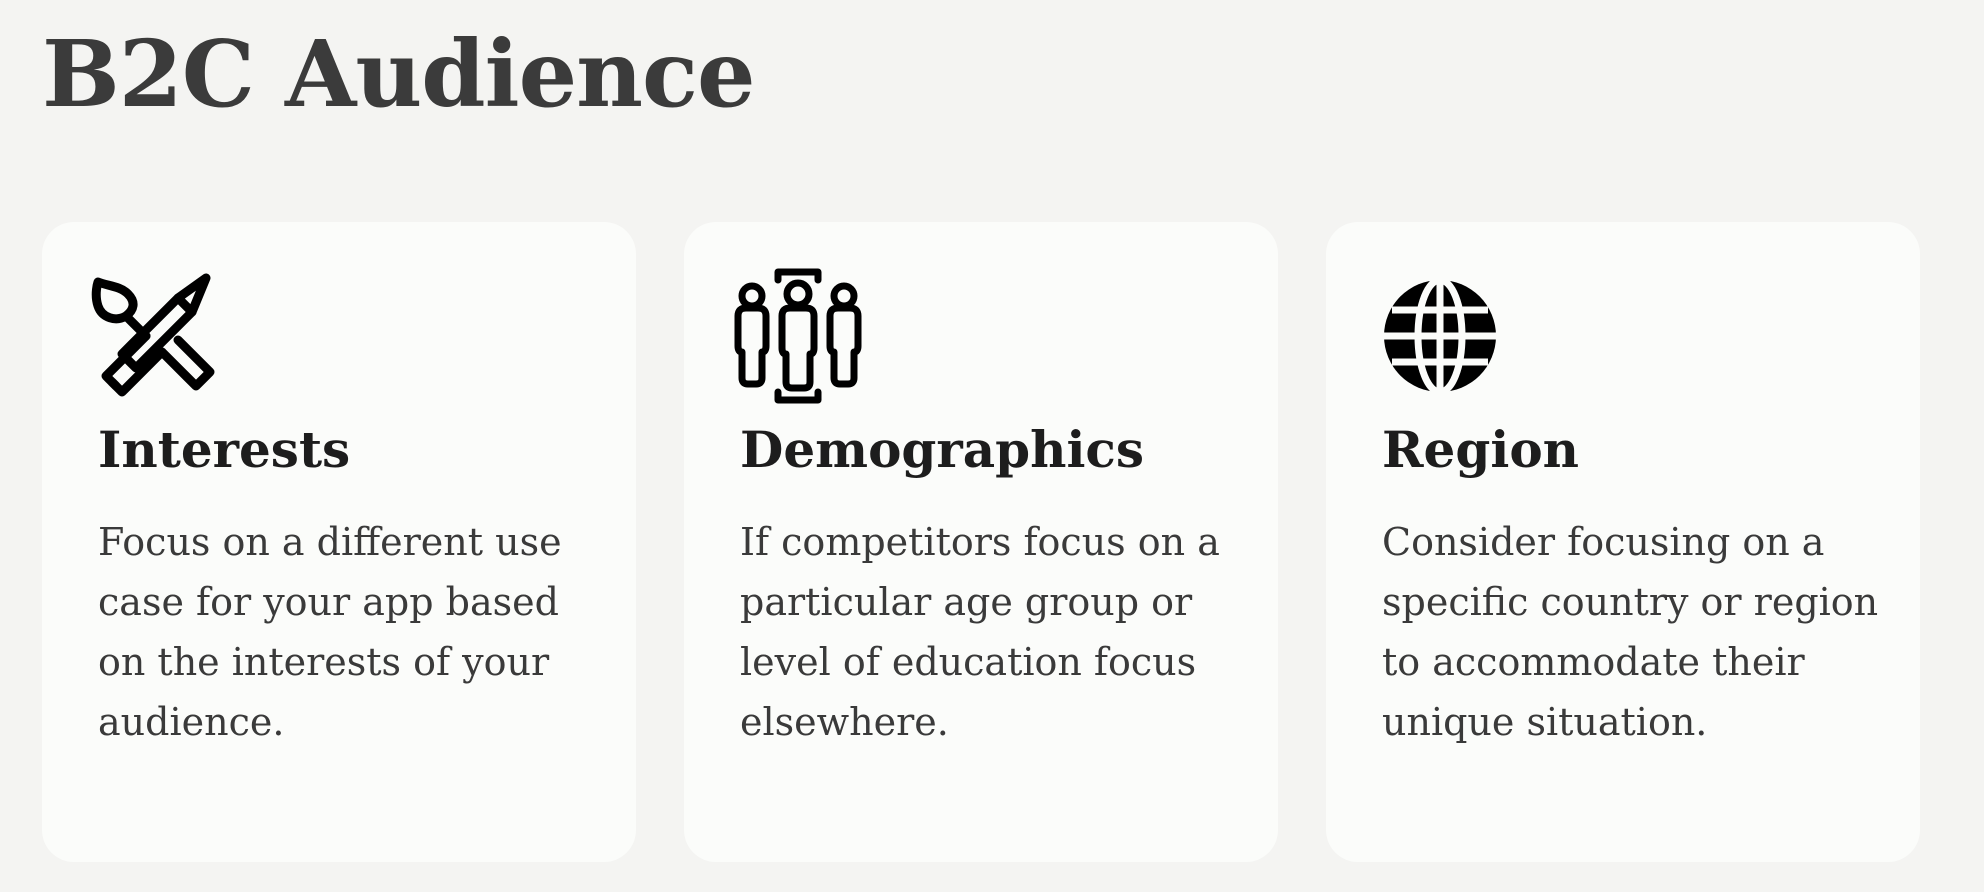 The height and width of the screenshot is (892, 1984). What do you see at coordinates (399, 74) in the screenshot?
I see `page-title: B2C Audience` at bounding box center [399, 74].